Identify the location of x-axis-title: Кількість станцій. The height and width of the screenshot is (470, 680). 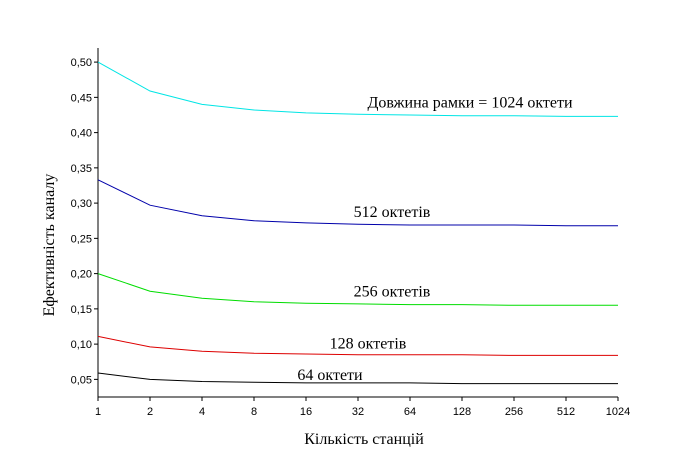
(364, 439).